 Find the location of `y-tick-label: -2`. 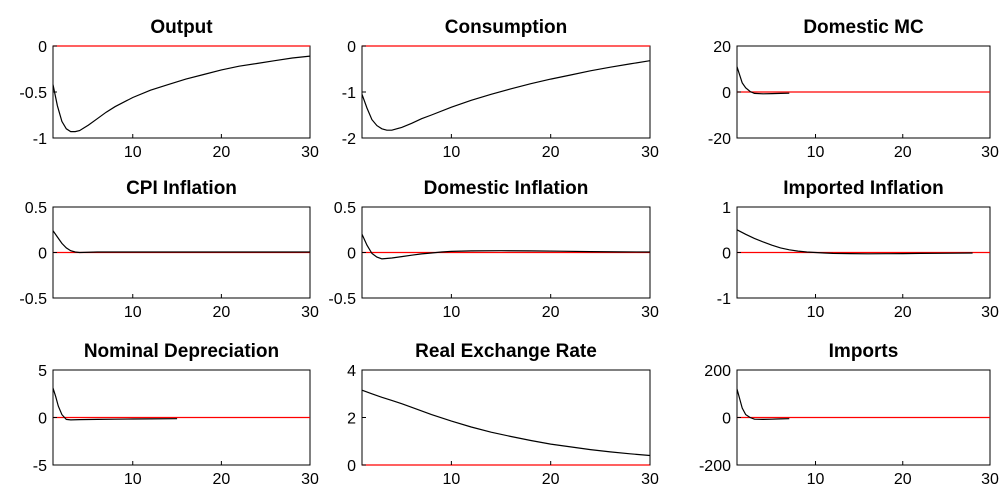

y-tick-label: -2 is located at coordinates (349, 139).